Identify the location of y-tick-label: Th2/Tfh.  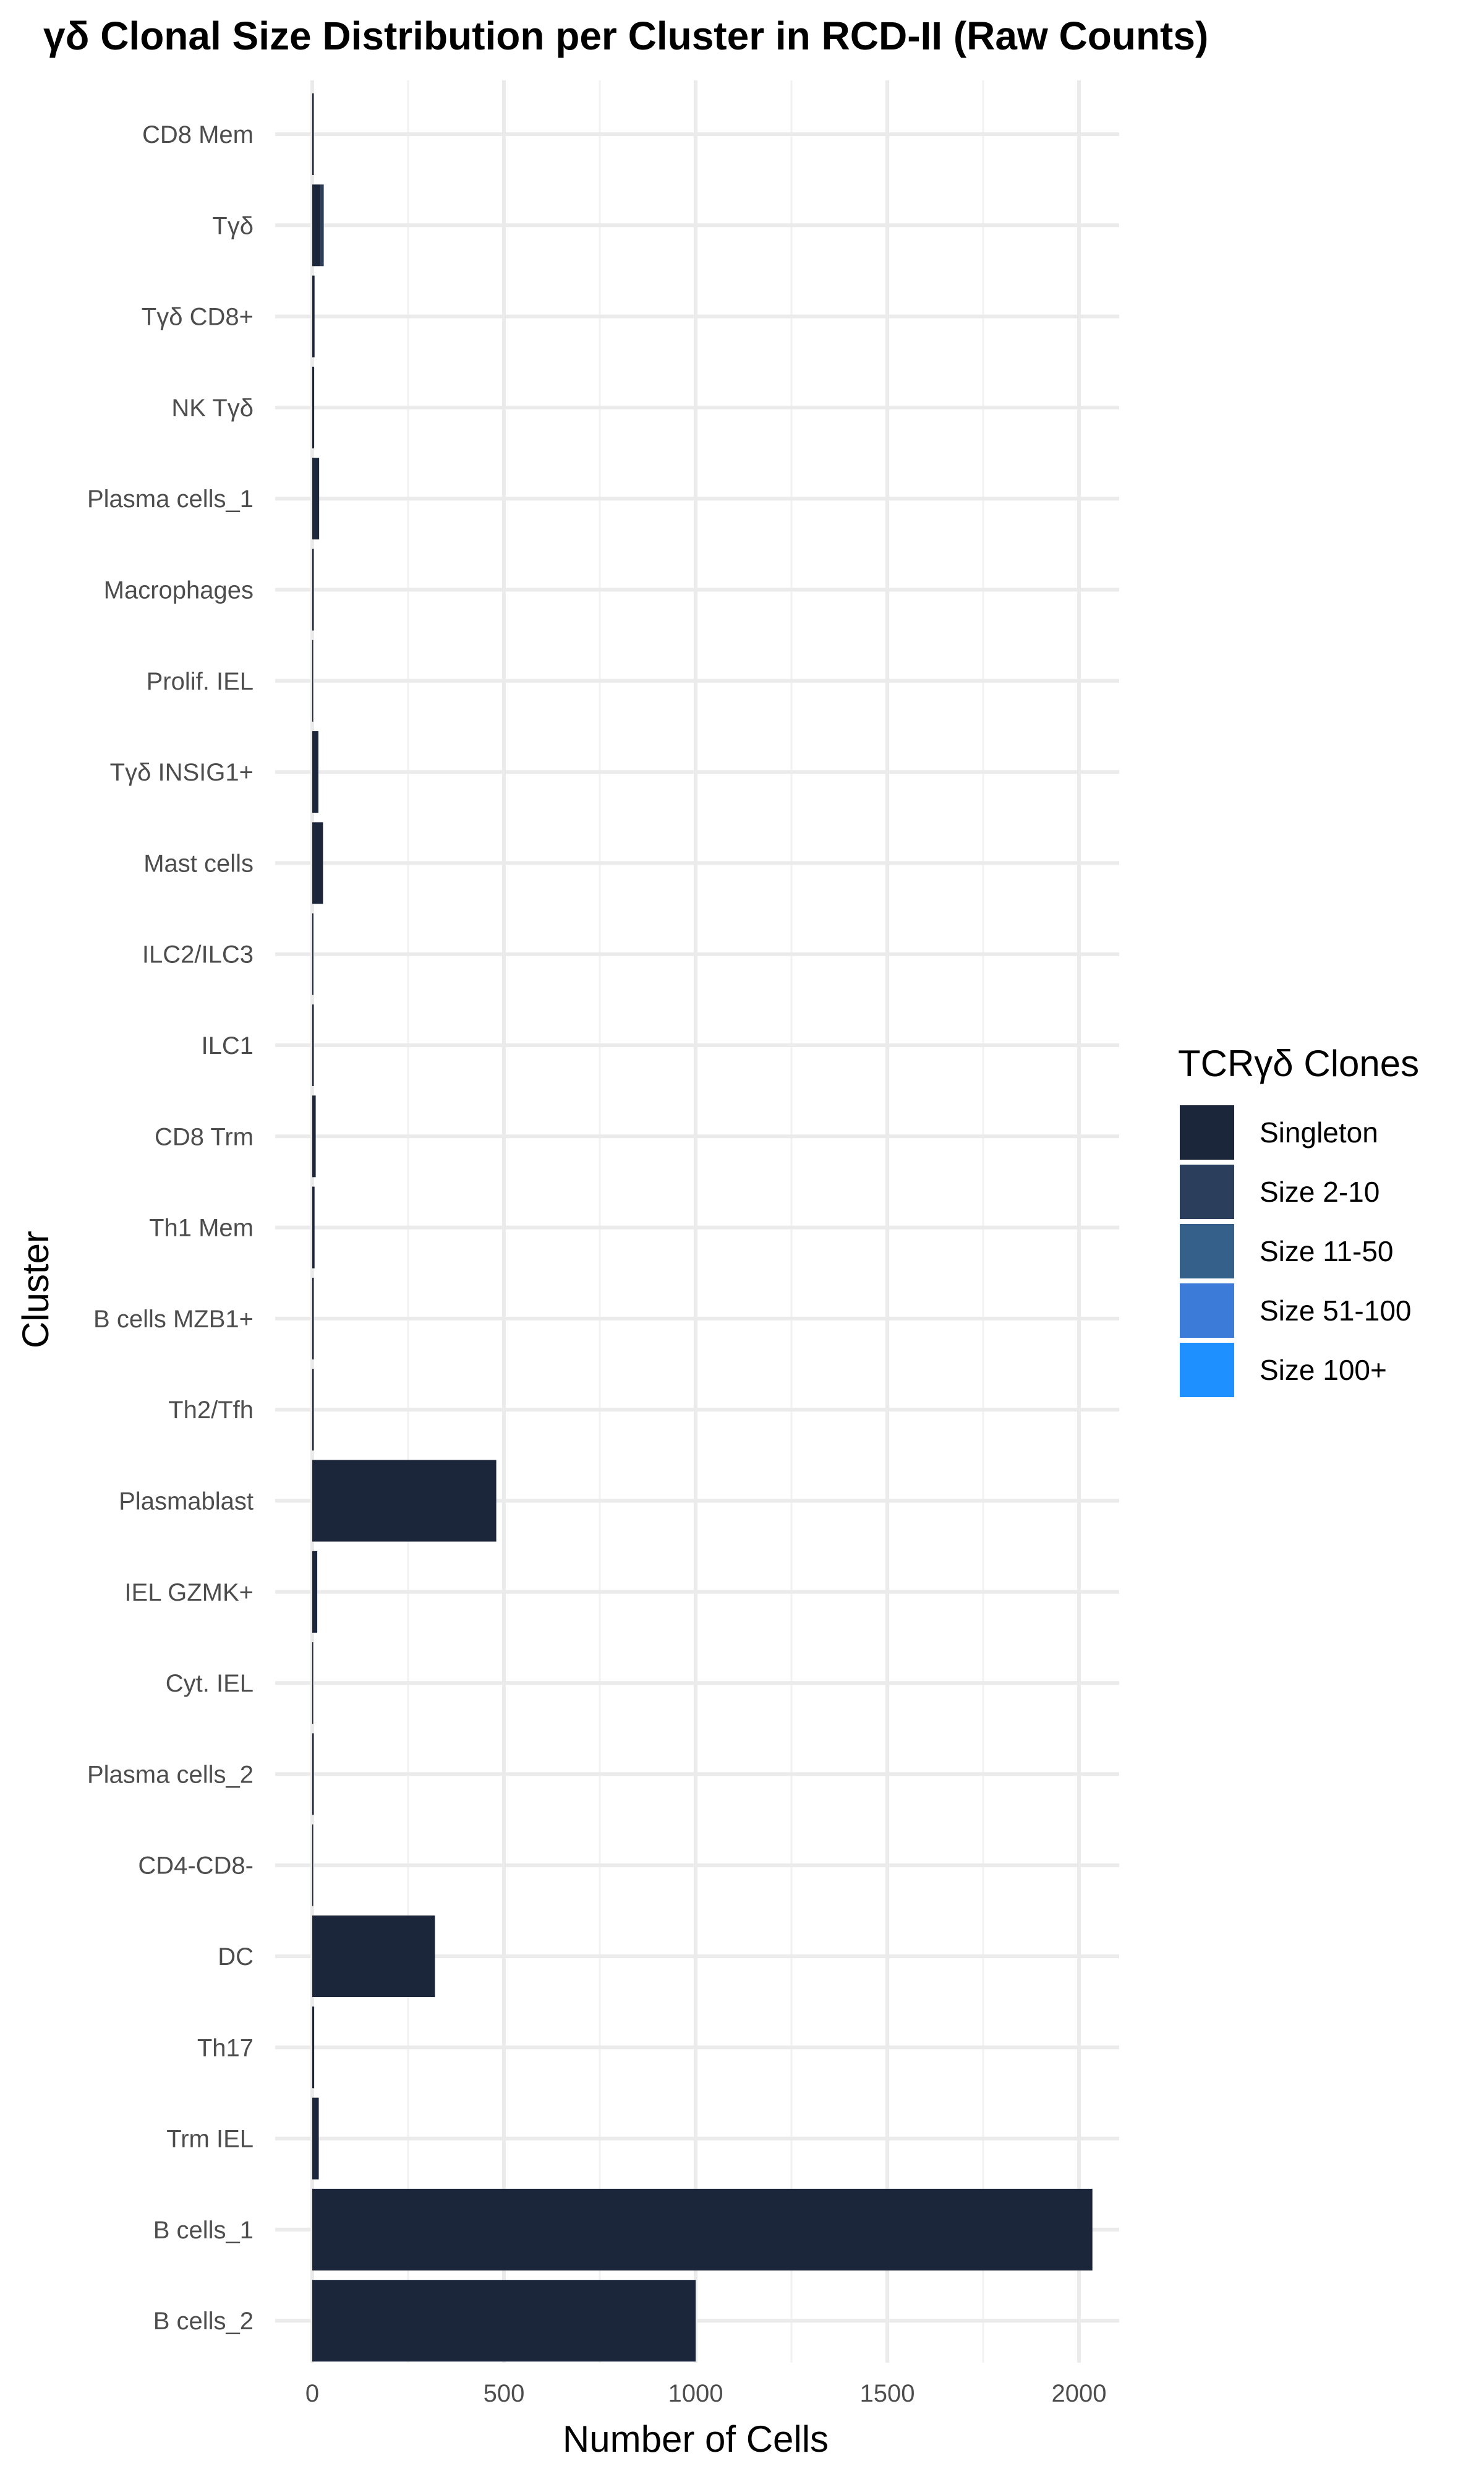
(211, 1411).